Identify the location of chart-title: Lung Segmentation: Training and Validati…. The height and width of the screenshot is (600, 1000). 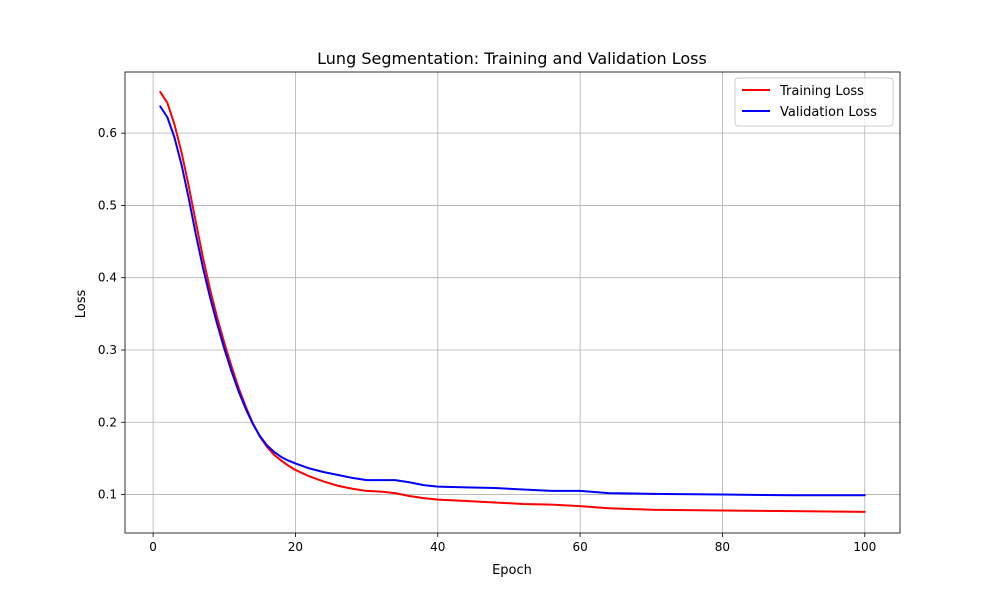
(512, 58).